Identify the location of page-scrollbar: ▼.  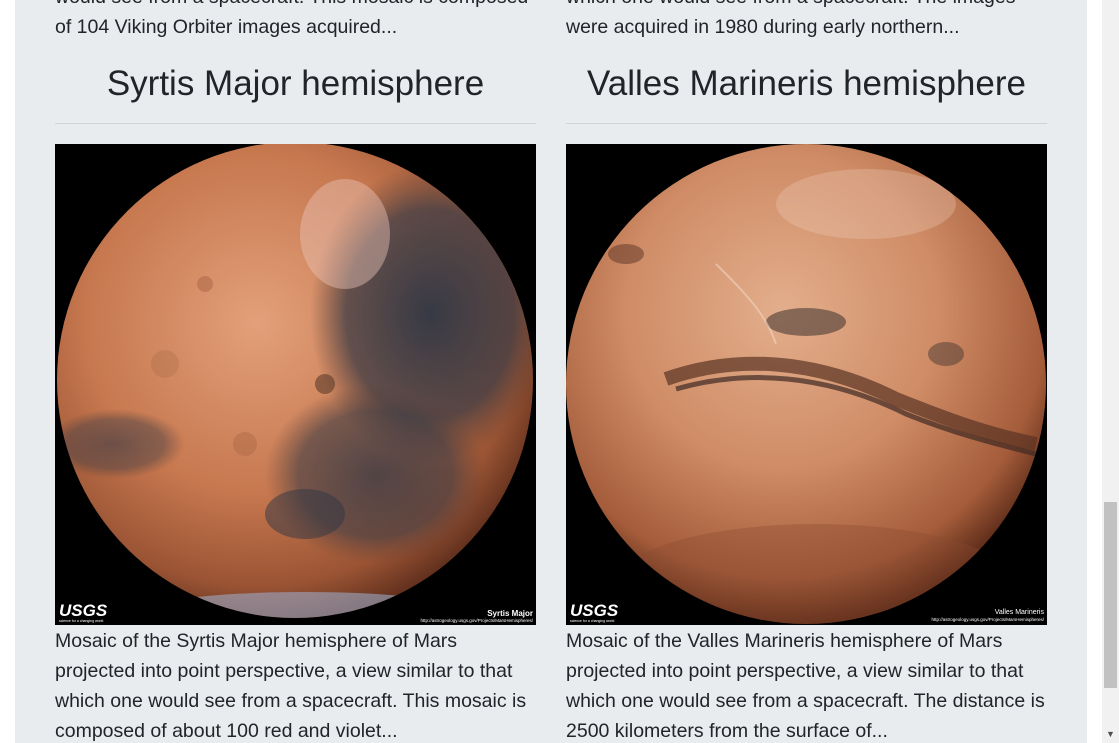
(1110, 371).